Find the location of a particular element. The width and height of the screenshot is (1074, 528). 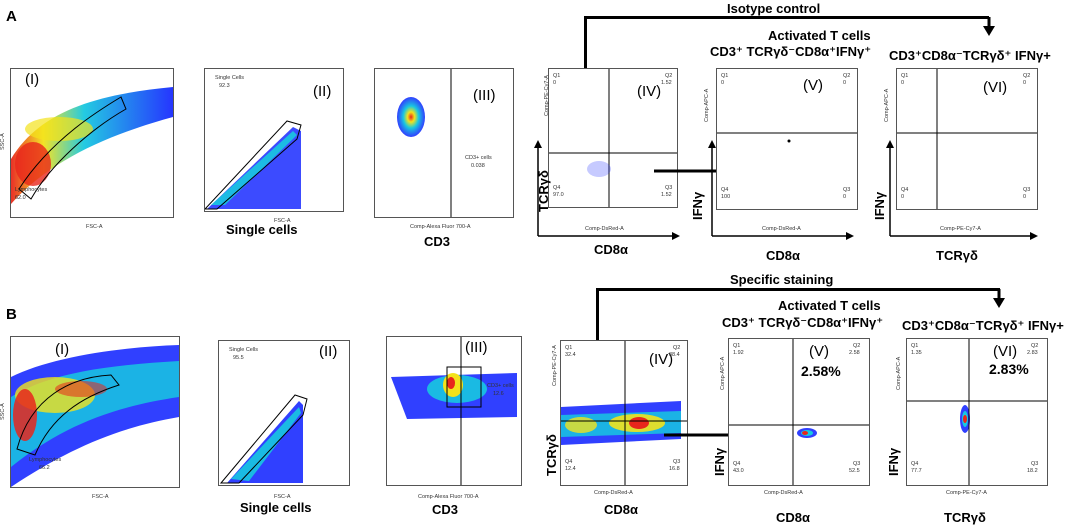

activated-title-a: Activated T cells is located at coordinates (819, 35).